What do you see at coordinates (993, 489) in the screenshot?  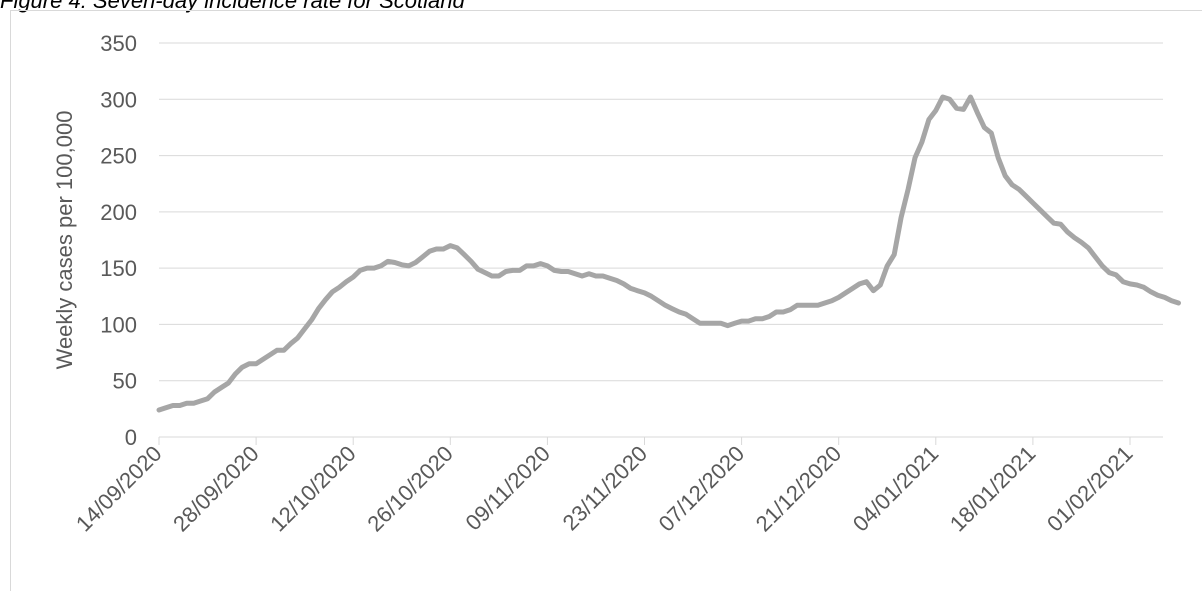 I see `x-tick-label: 18/01/2021` at bounding box center [993, 489].